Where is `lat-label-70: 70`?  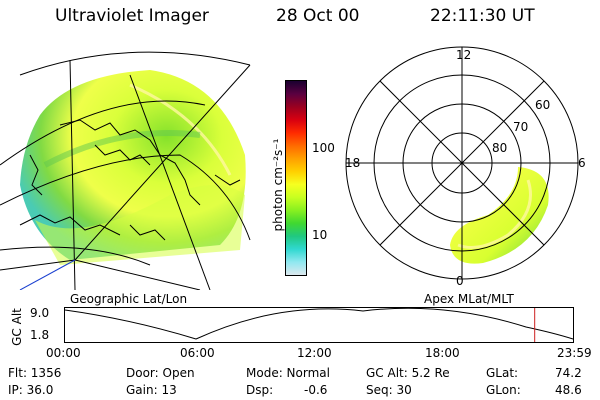
lat-label-70: 70 is located at coordinates (521, 127).